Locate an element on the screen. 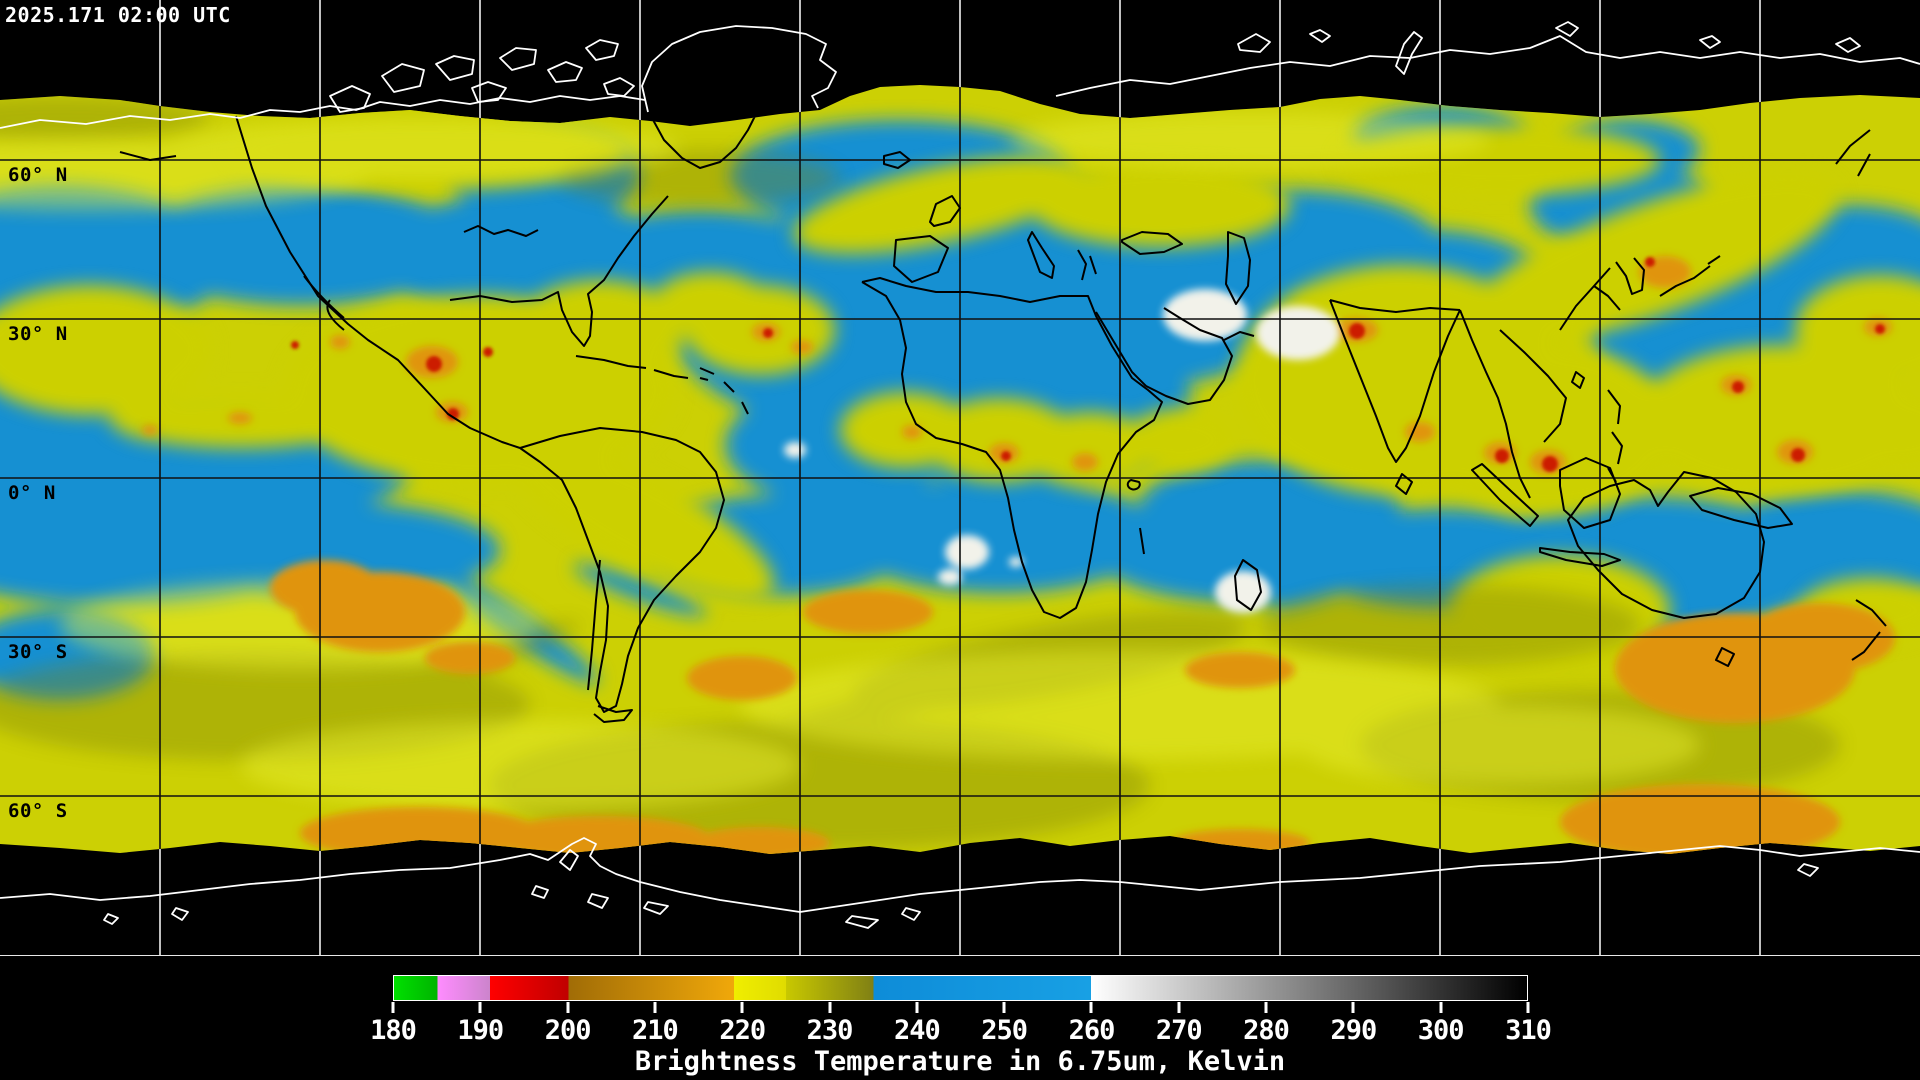  colorbar-tick-label: 210 is located at coordinates (655, 1030).